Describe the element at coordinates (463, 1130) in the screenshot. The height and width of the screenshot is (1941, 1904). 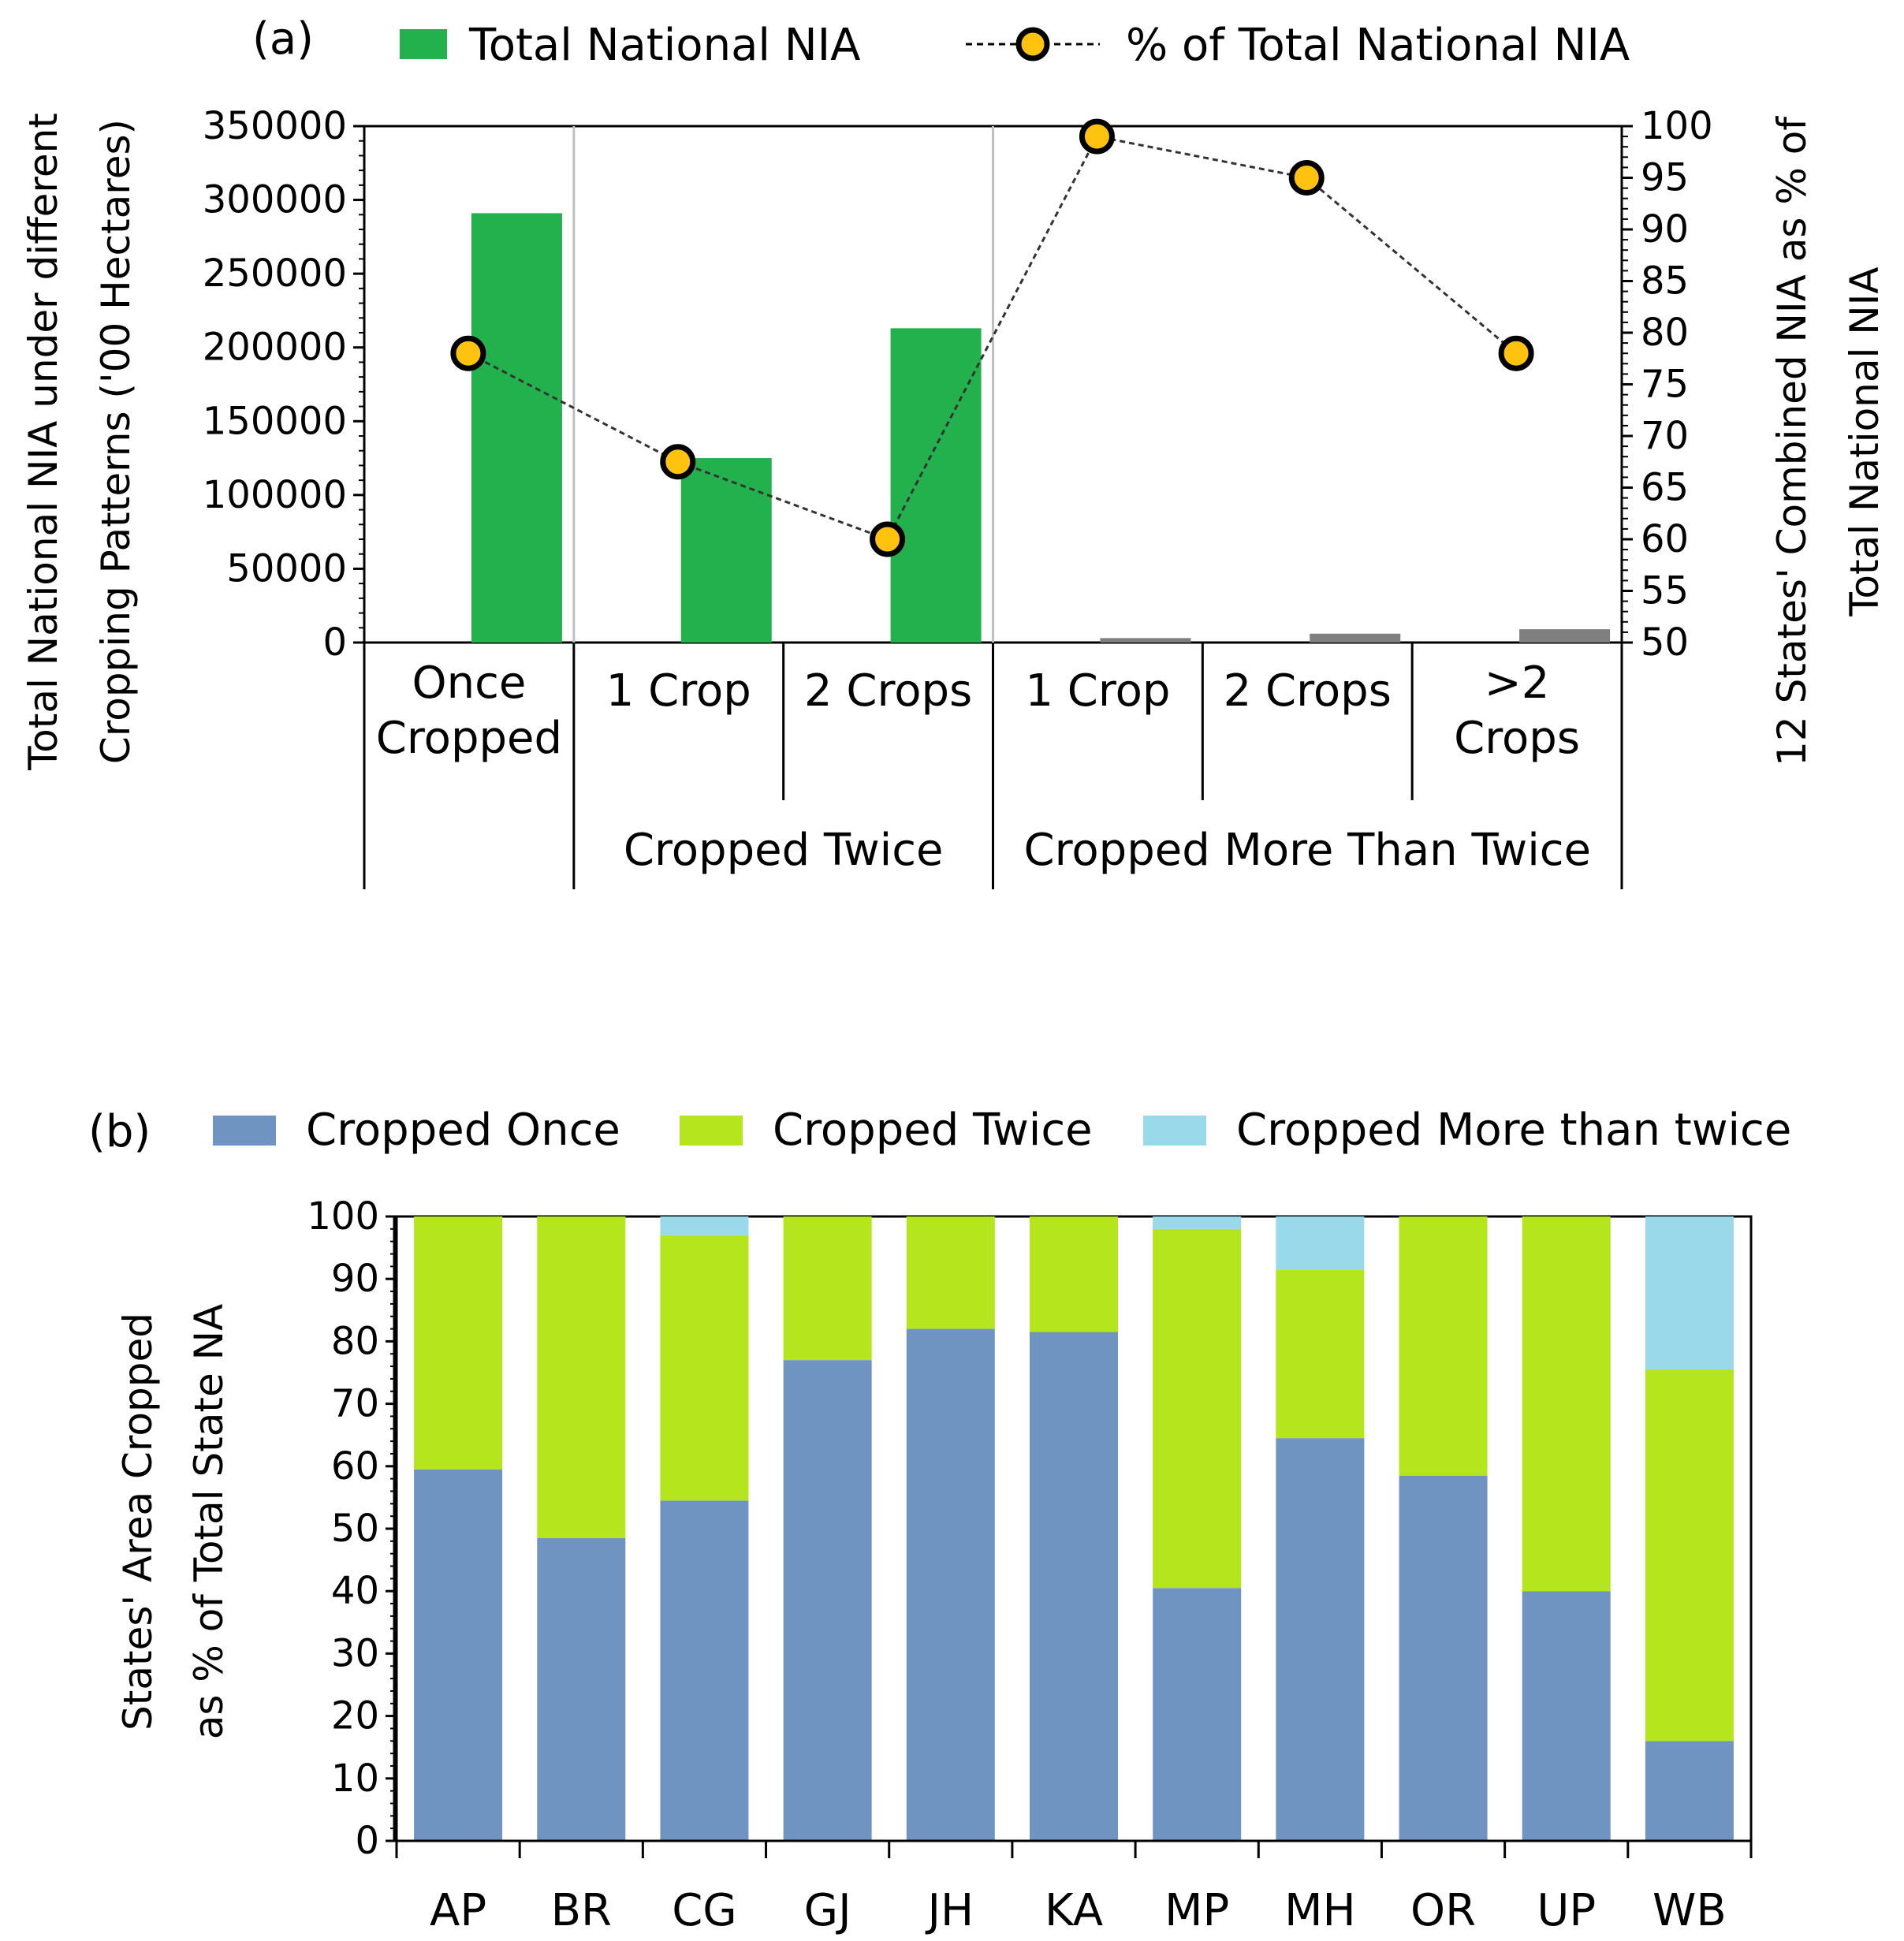
I see `legend-label-b: Cropped Once` at that location.